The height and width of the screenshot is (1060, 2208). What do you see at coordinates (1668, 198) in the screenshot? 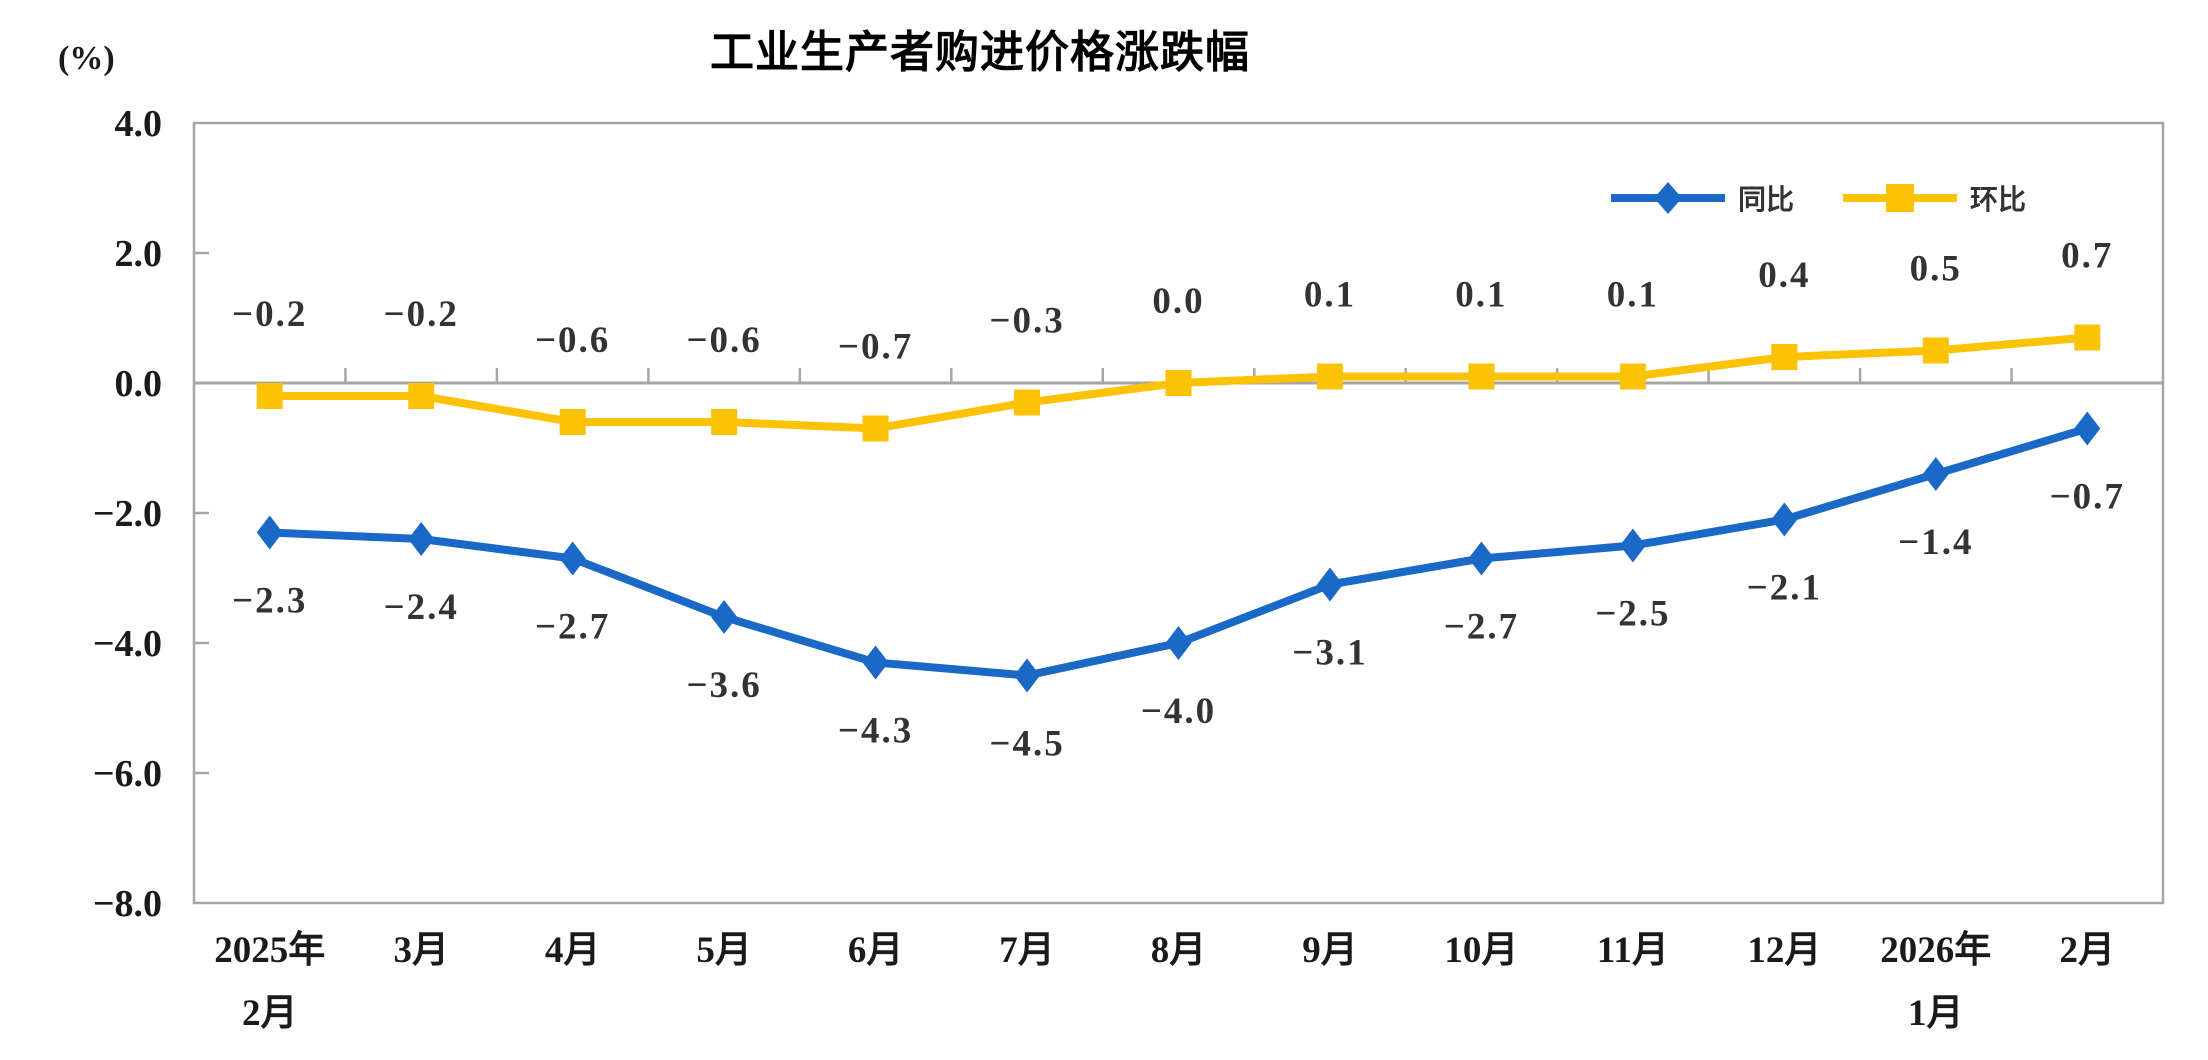
I see `yoy-line-diamond-icon` at bounding box center [1668, 198].